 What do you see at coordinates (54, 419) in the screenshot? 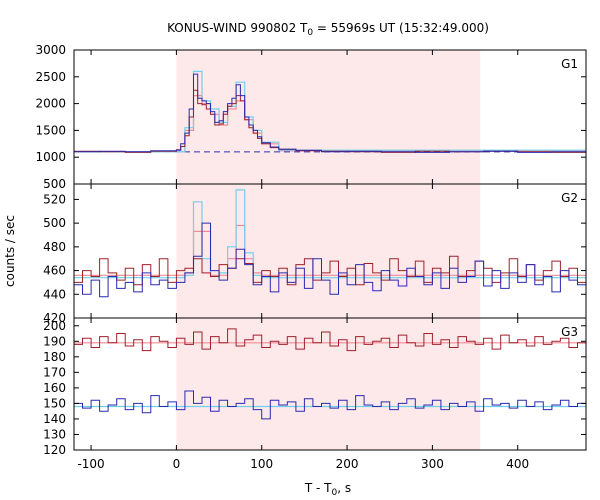
I see `y-tick-label: 140` at bounding box center [54, 419].